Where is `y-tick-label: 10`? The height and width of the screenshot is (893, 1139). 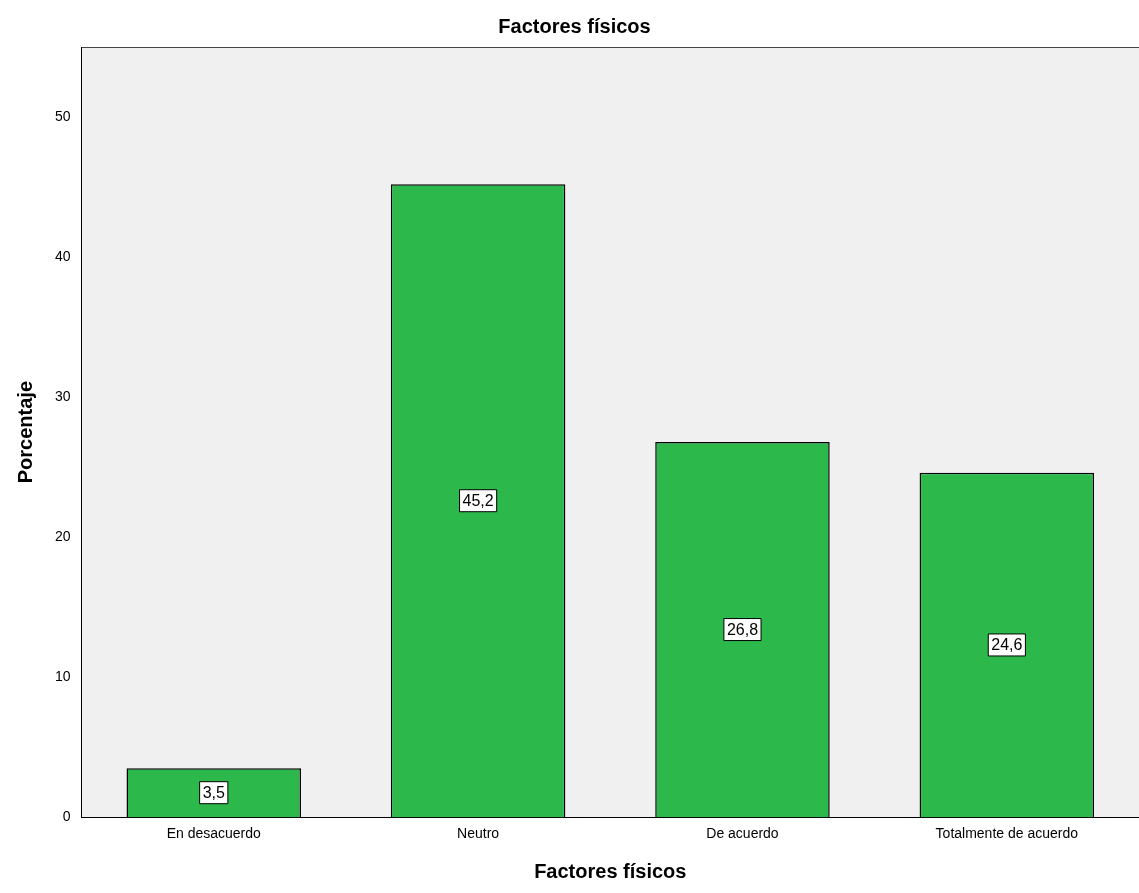
y-tick-label: 10 is located at coordinates (62, 676).